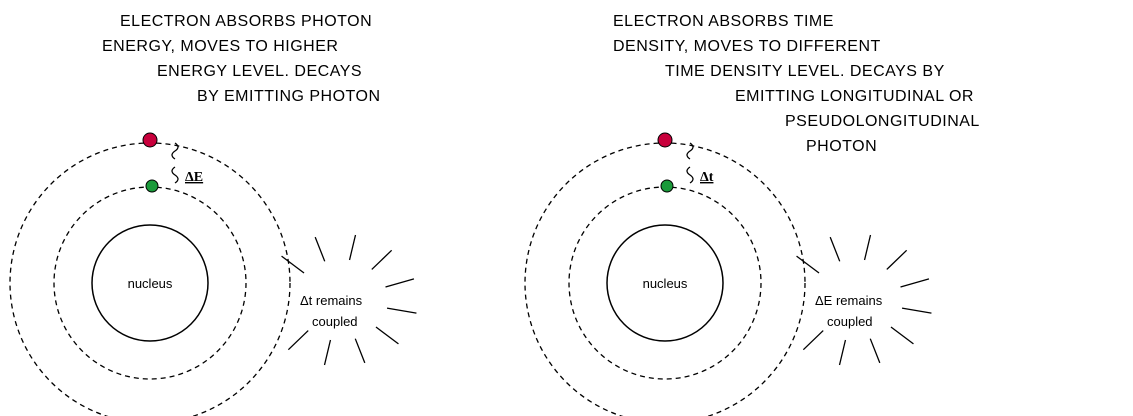 The image size is (1133, 416). What do you see at coordinates (194, 177) in the screenshot?
I see `gap-label: ΔE` at bounding box center [194, 177].